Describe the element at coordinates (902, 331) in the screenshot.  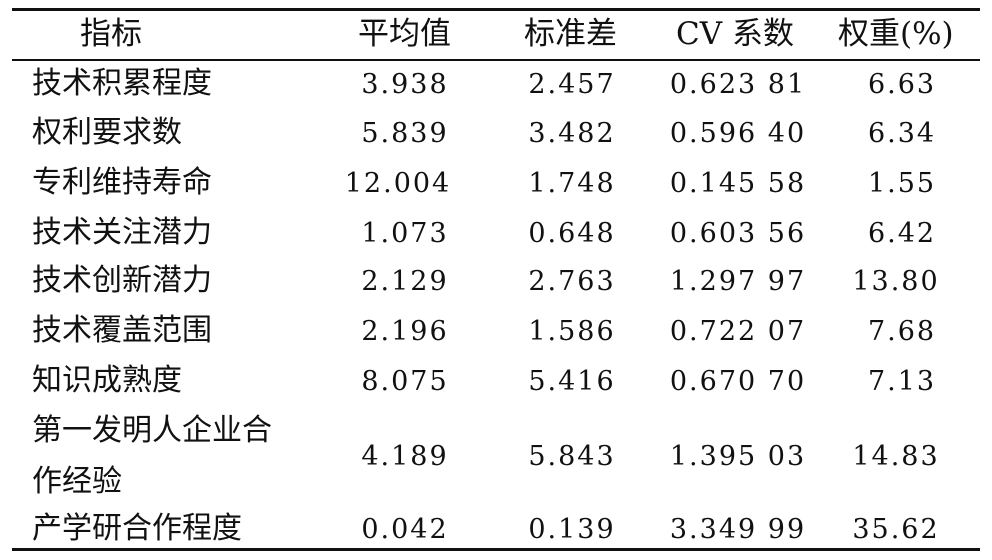
I see `row-weight: 7.68` at that location.